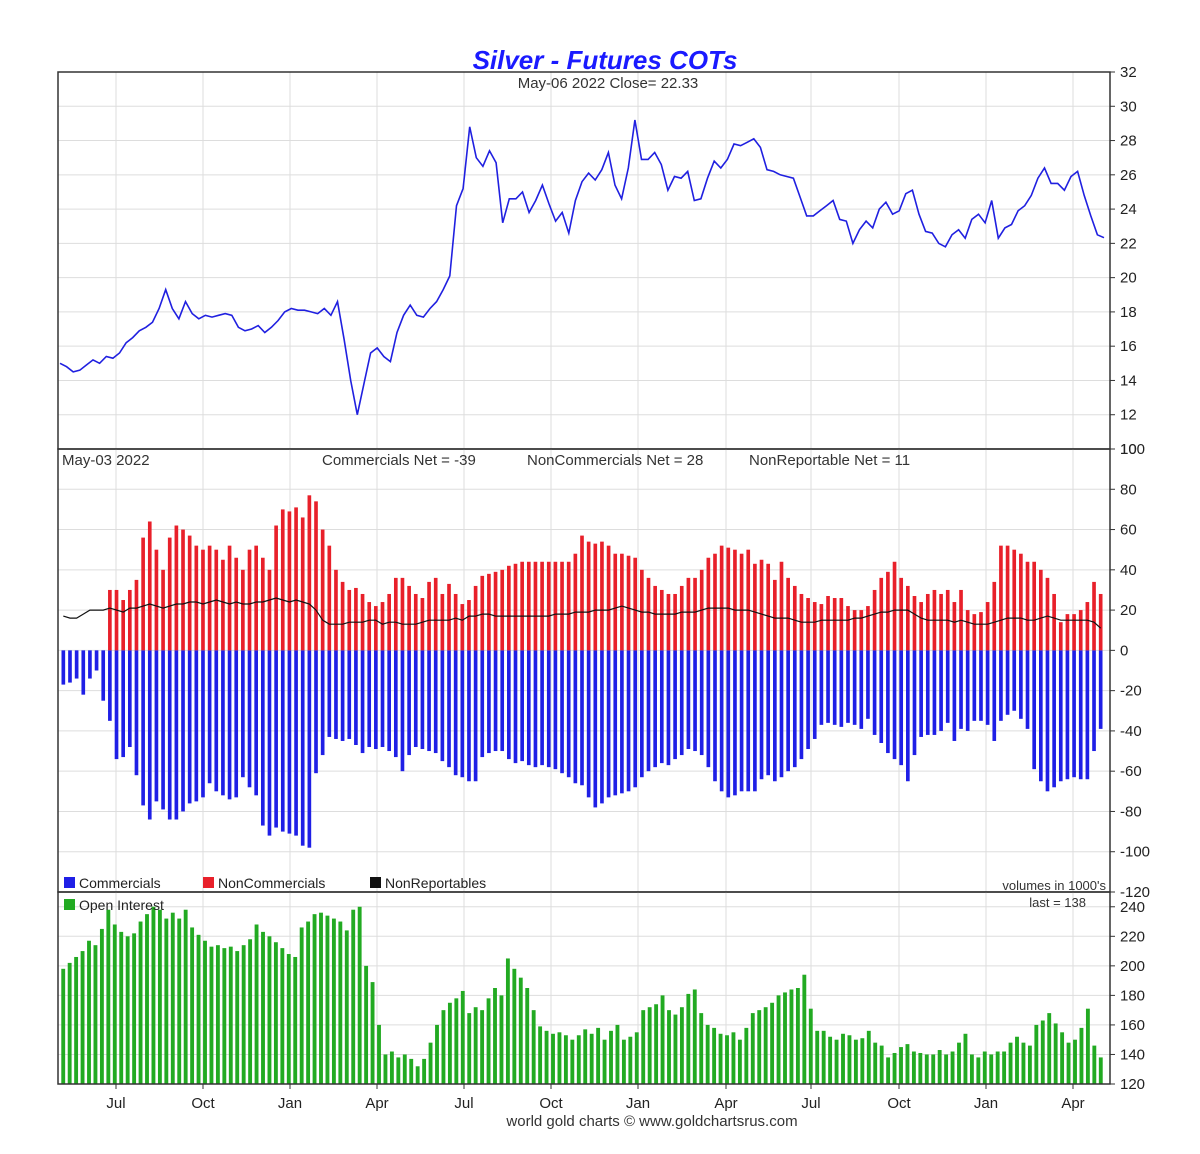  Describe the element at coordinates (595, 1098) in the screenshot. I see `x-axis-labels: Jul Oct Jan Apr Jul Oct Jan Apr Jul Oct Jan Apr` at that location.